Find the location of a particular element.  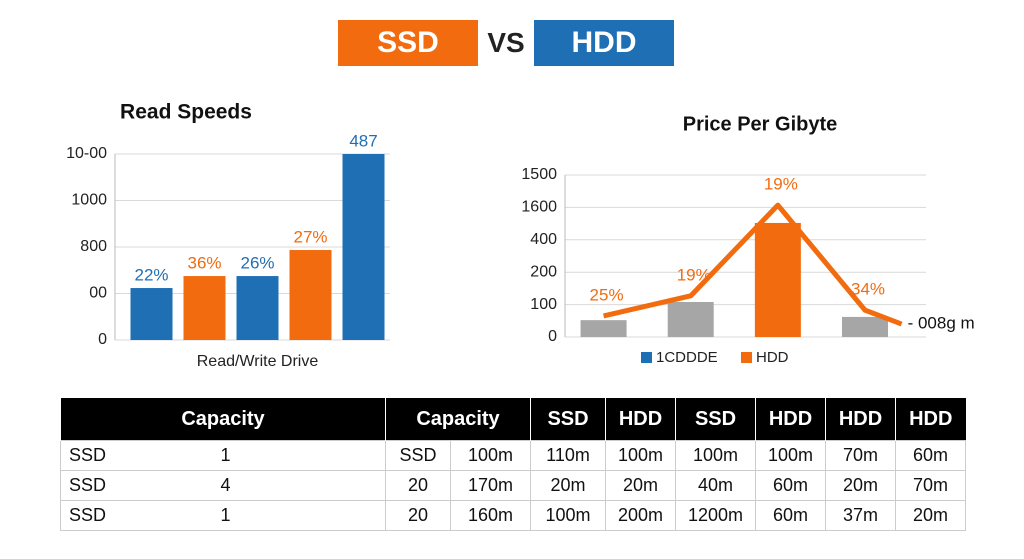

legend-label: HDD is located at coordinates (772, 357).